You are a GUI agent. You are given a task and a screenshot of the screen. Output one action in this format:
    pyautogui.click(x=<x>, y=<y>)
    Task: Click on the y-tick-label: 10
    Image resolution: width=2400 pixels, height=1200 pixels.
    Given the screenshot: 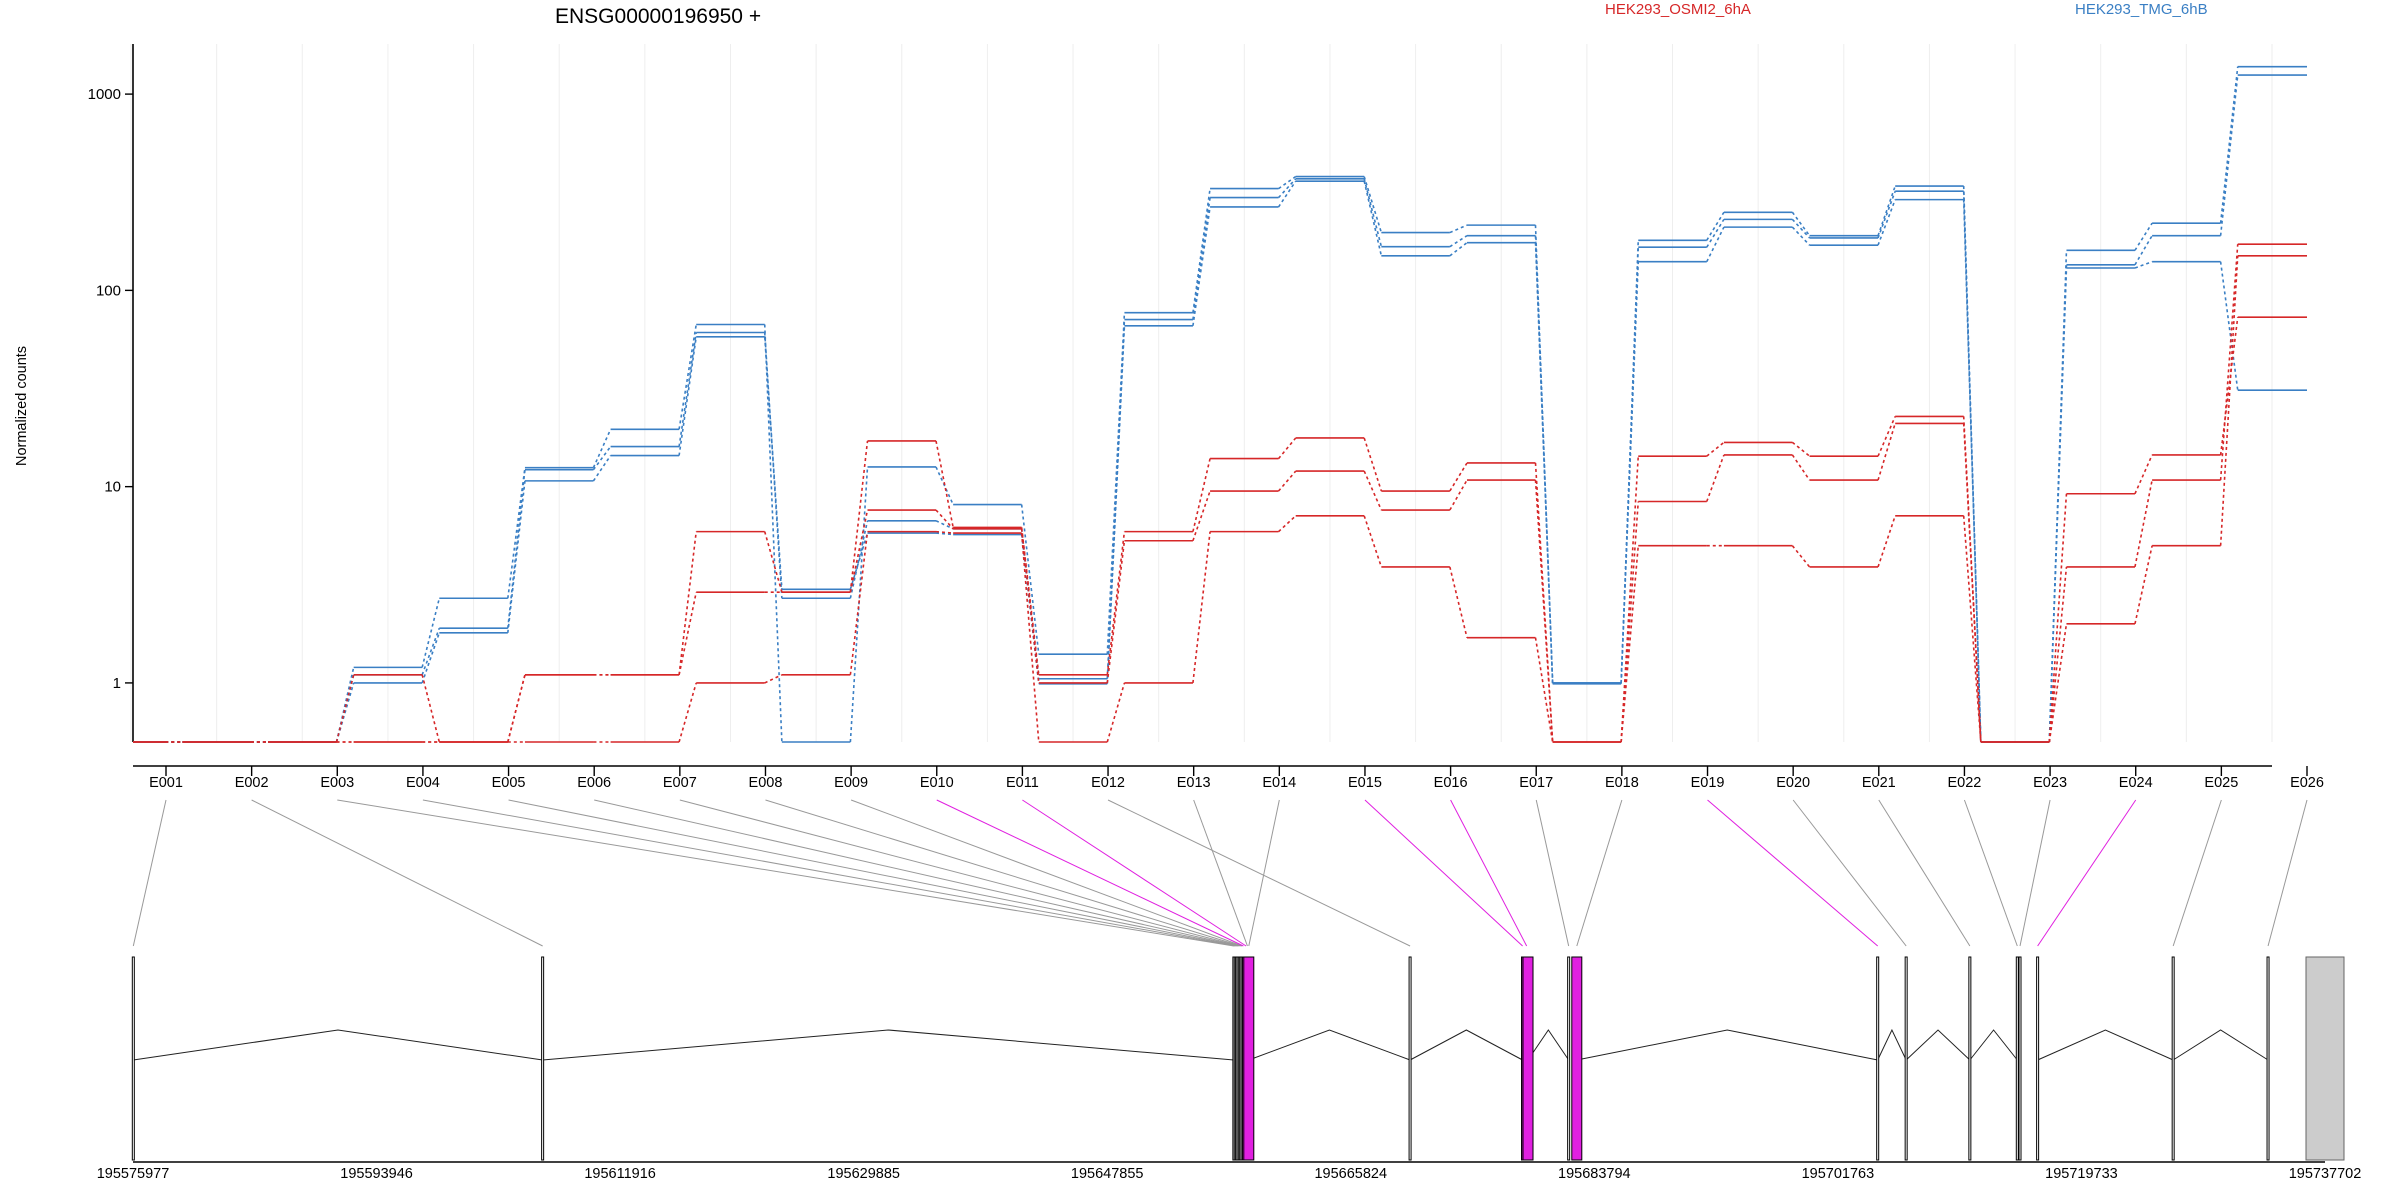 What is the action you would take?
    pyautogui.click(x=112, y=487)
    